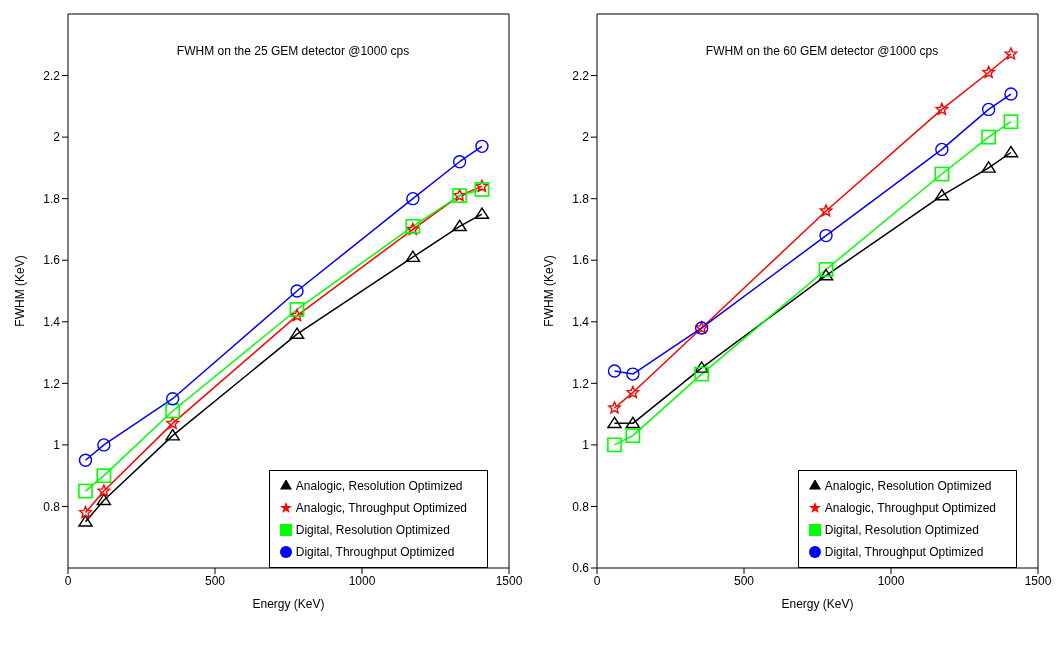 This screenshot has height=655, width=1059. What do you see at coordinates (581, 568) in the screenshot?
I see `y-tick-label: 0.6` at bounding box center [581, 568].